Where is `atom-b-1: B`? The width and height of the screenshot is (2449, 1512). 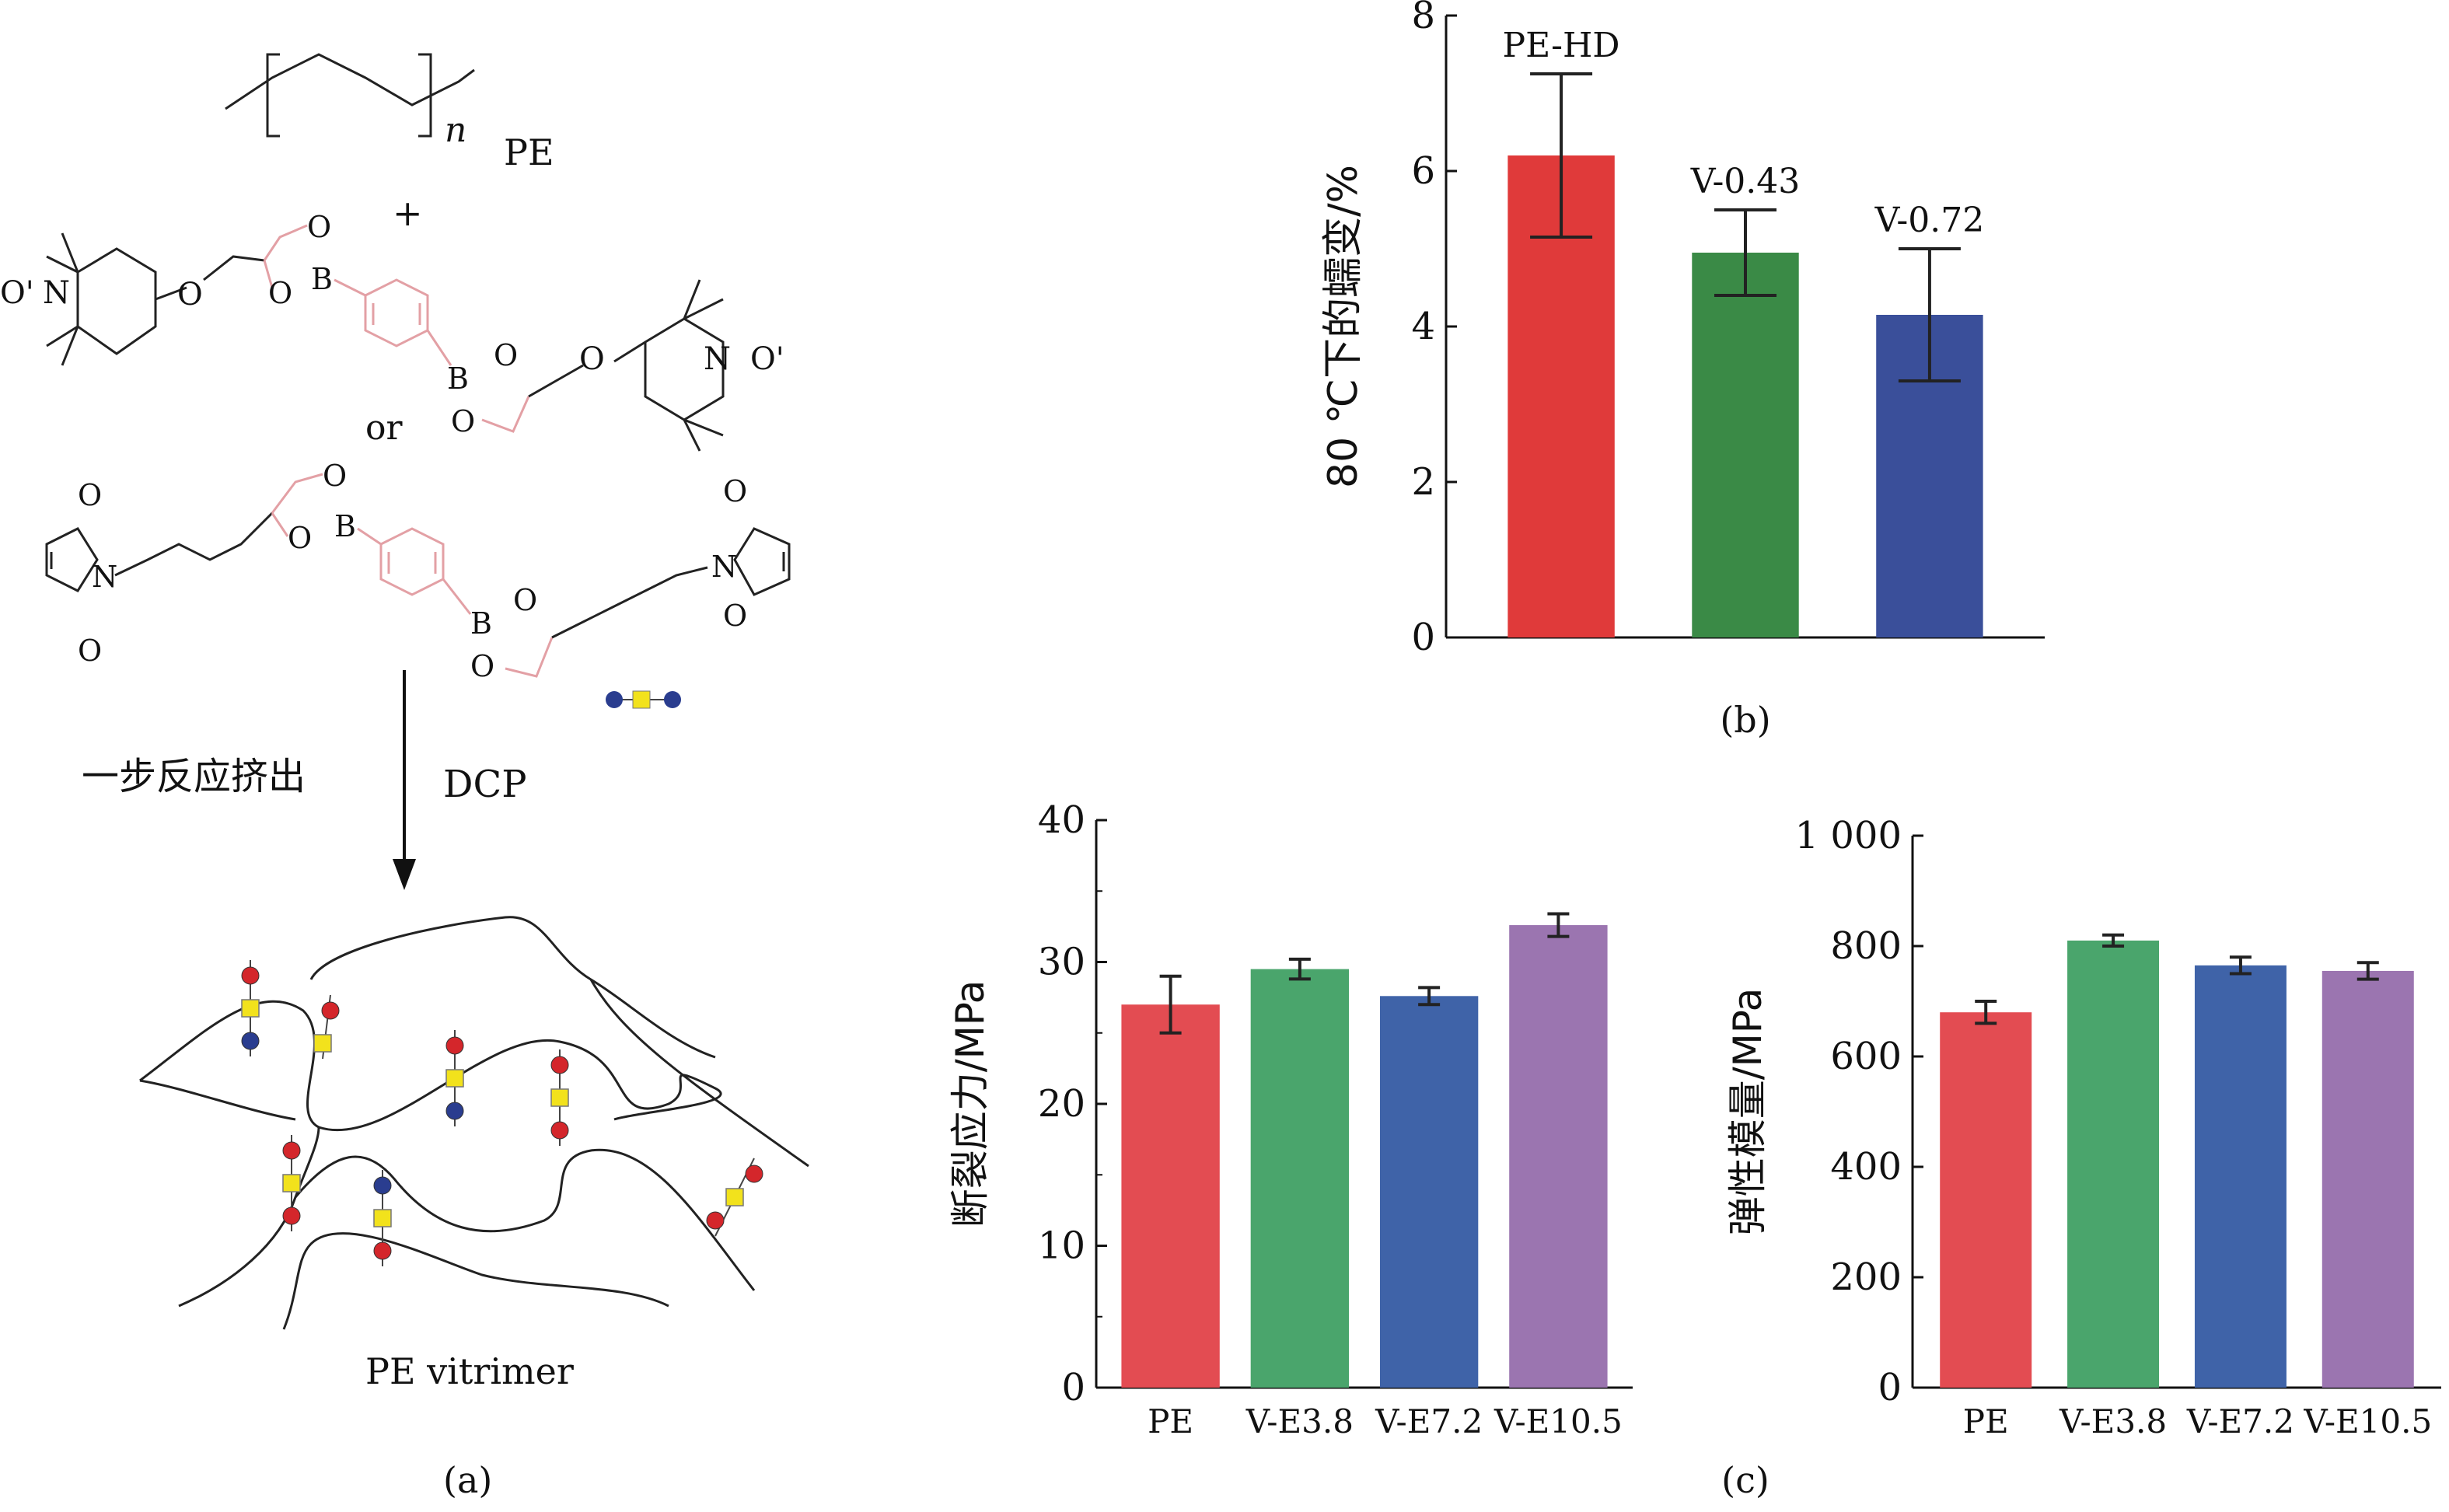
atom-b-1: B is located at coordinates (322, 279).